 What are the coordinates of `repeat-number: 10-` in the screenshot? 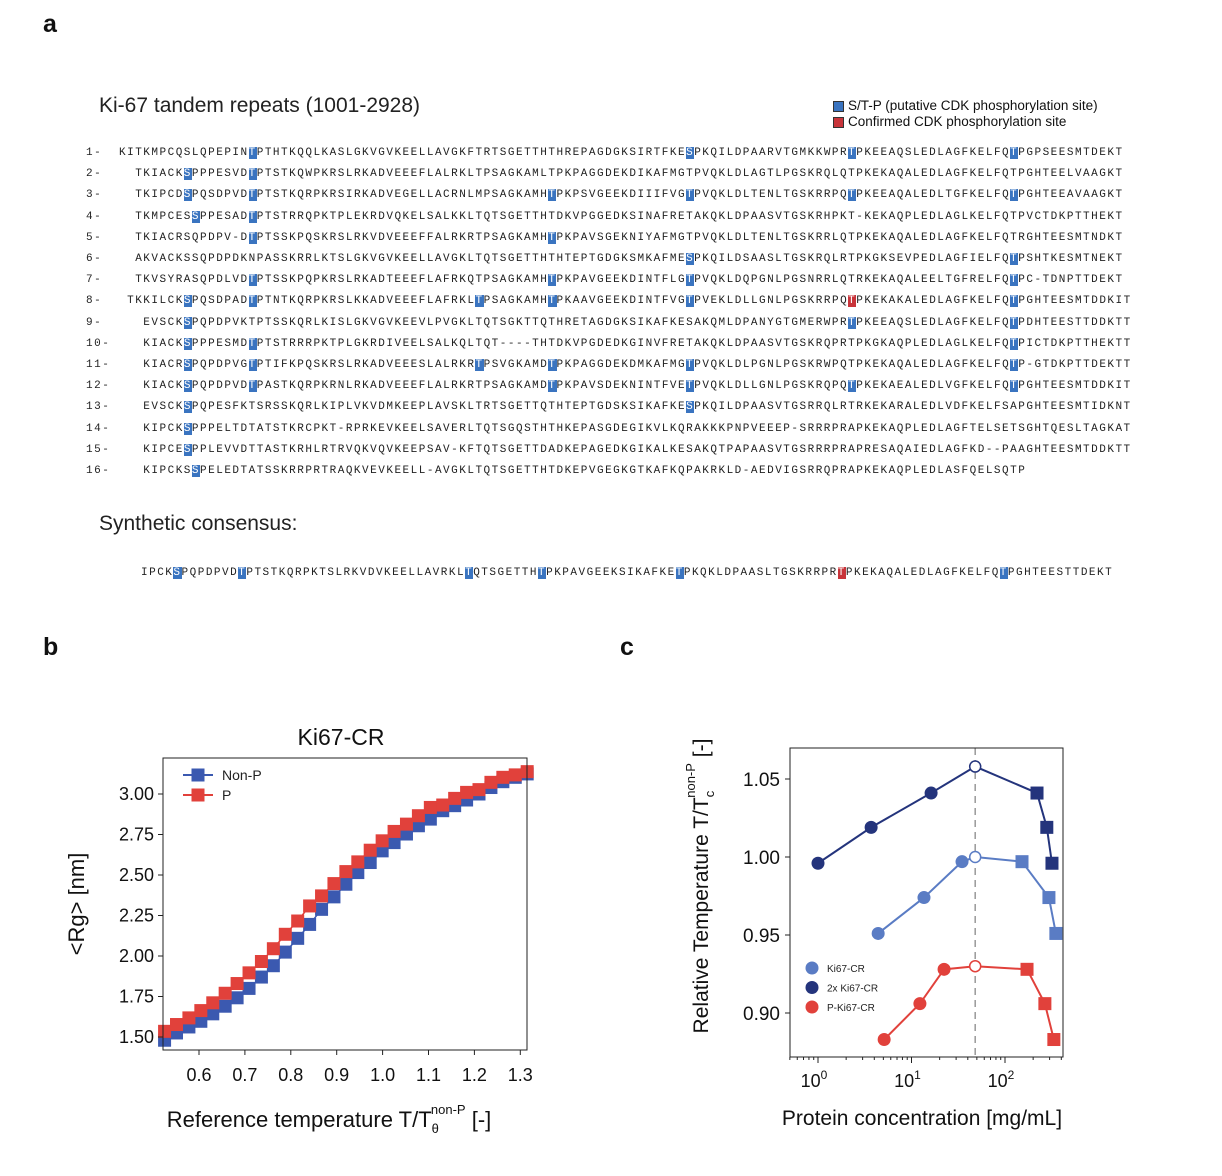 It's located at (98, 343).